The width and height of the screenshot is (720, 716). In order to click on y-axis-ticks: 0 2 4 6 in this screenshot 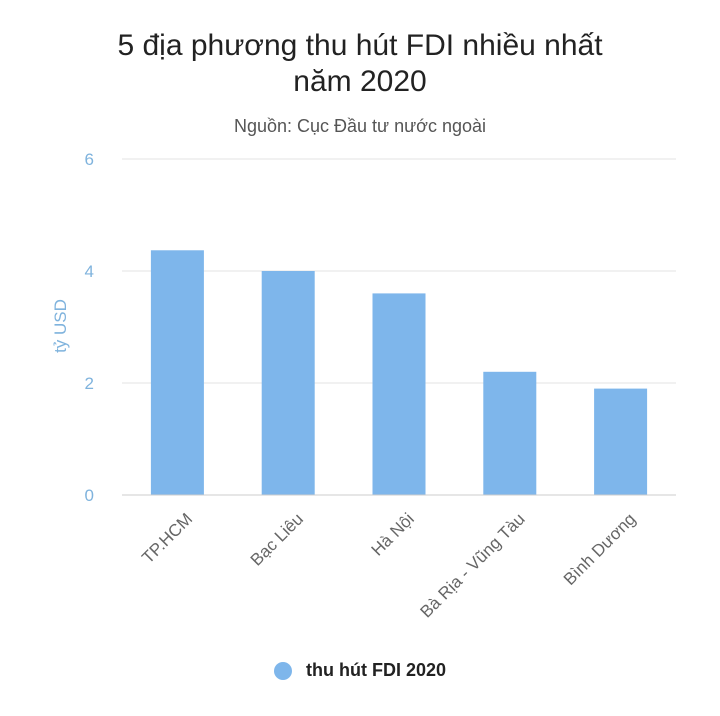, I will do `click(89, 327)`.